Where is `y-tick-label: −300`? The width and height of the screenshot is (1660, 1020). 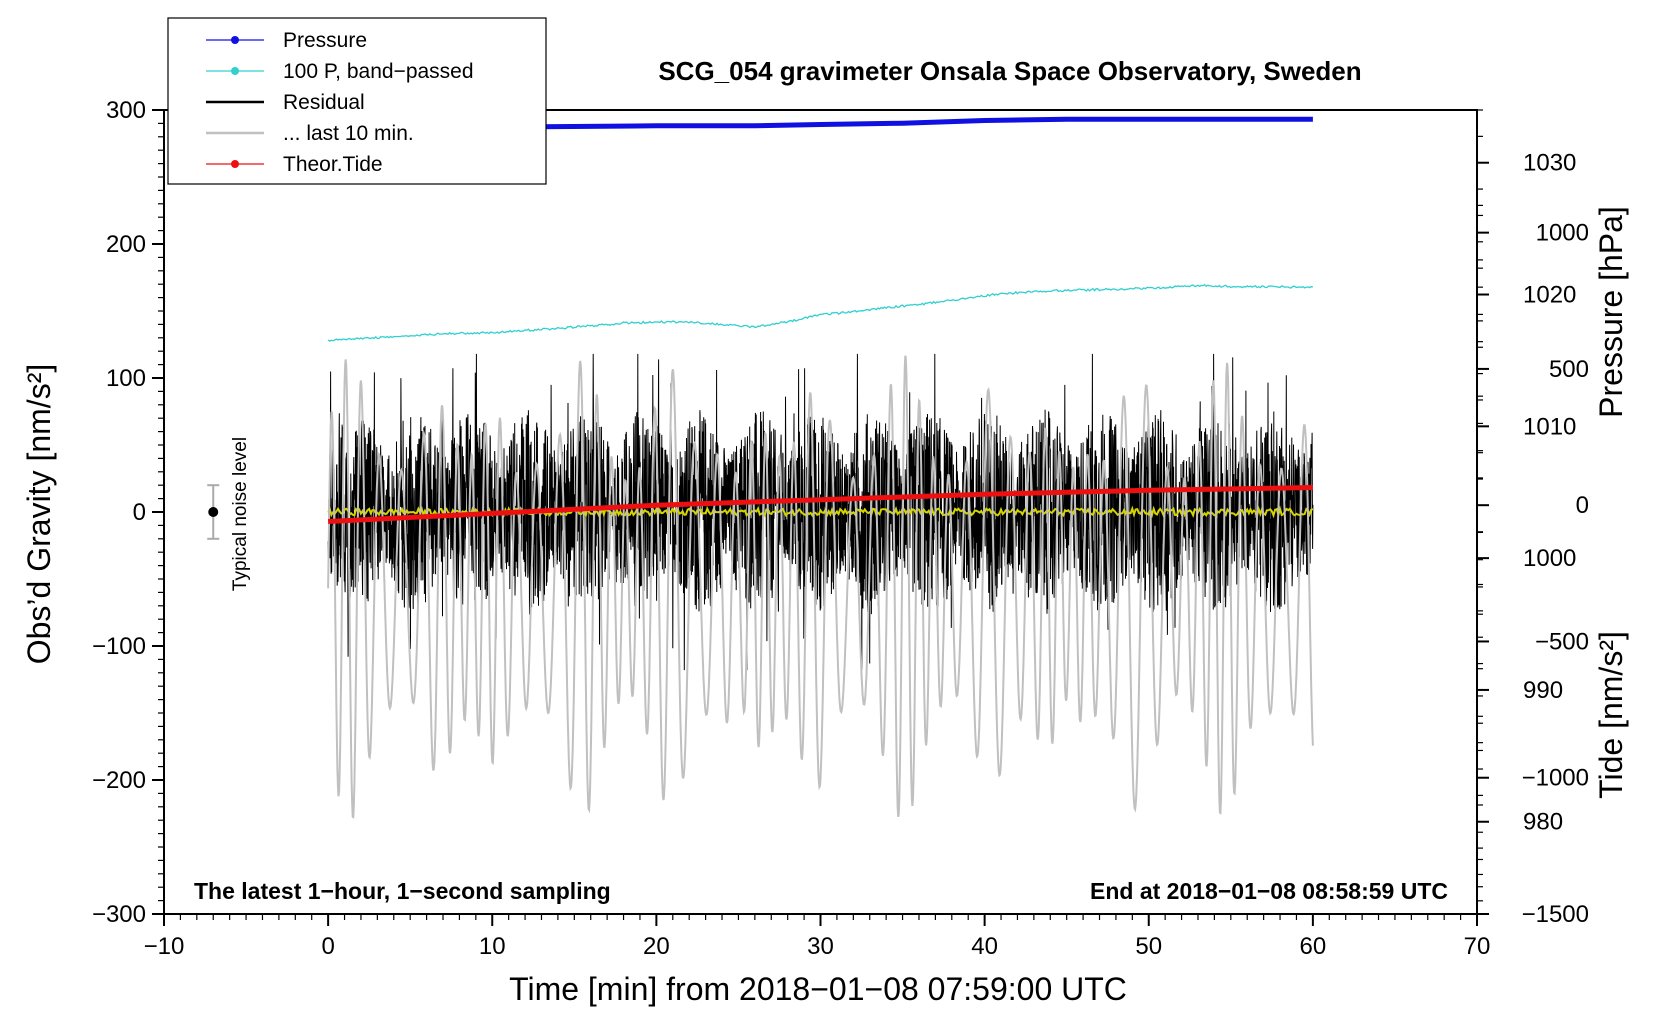
y-tick-label: −300 is located at coordinates (119, 914).